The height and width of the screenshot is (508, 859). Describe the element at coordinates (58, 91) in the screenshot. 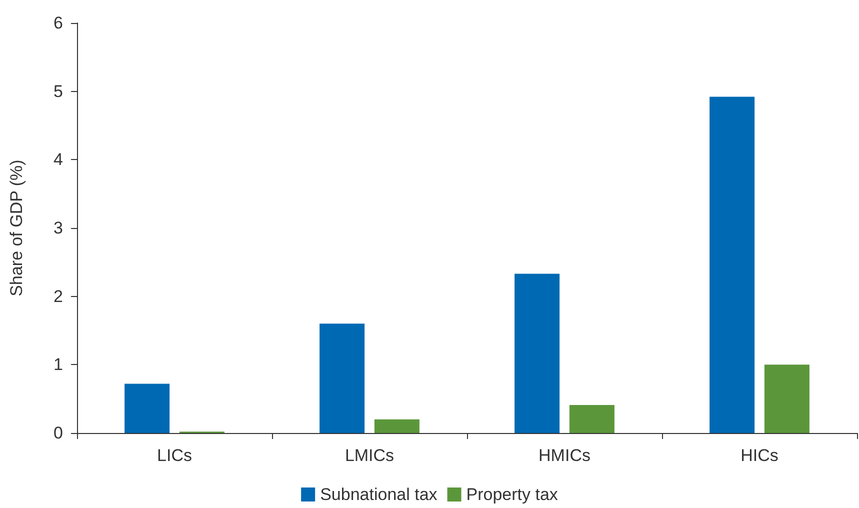

I see `y-tick-label: 5` at that location.